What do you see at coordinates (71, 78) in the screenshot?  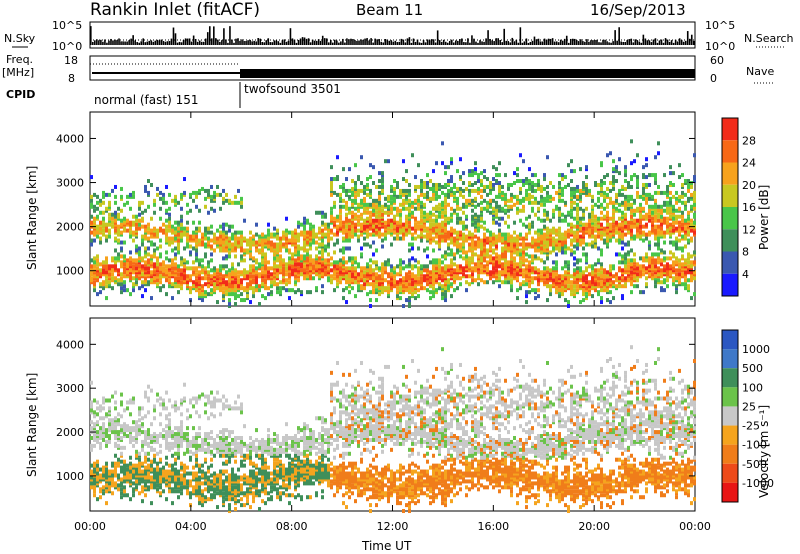 I see `freq-tick-bottom: 8` at bounding box center [71, 78].